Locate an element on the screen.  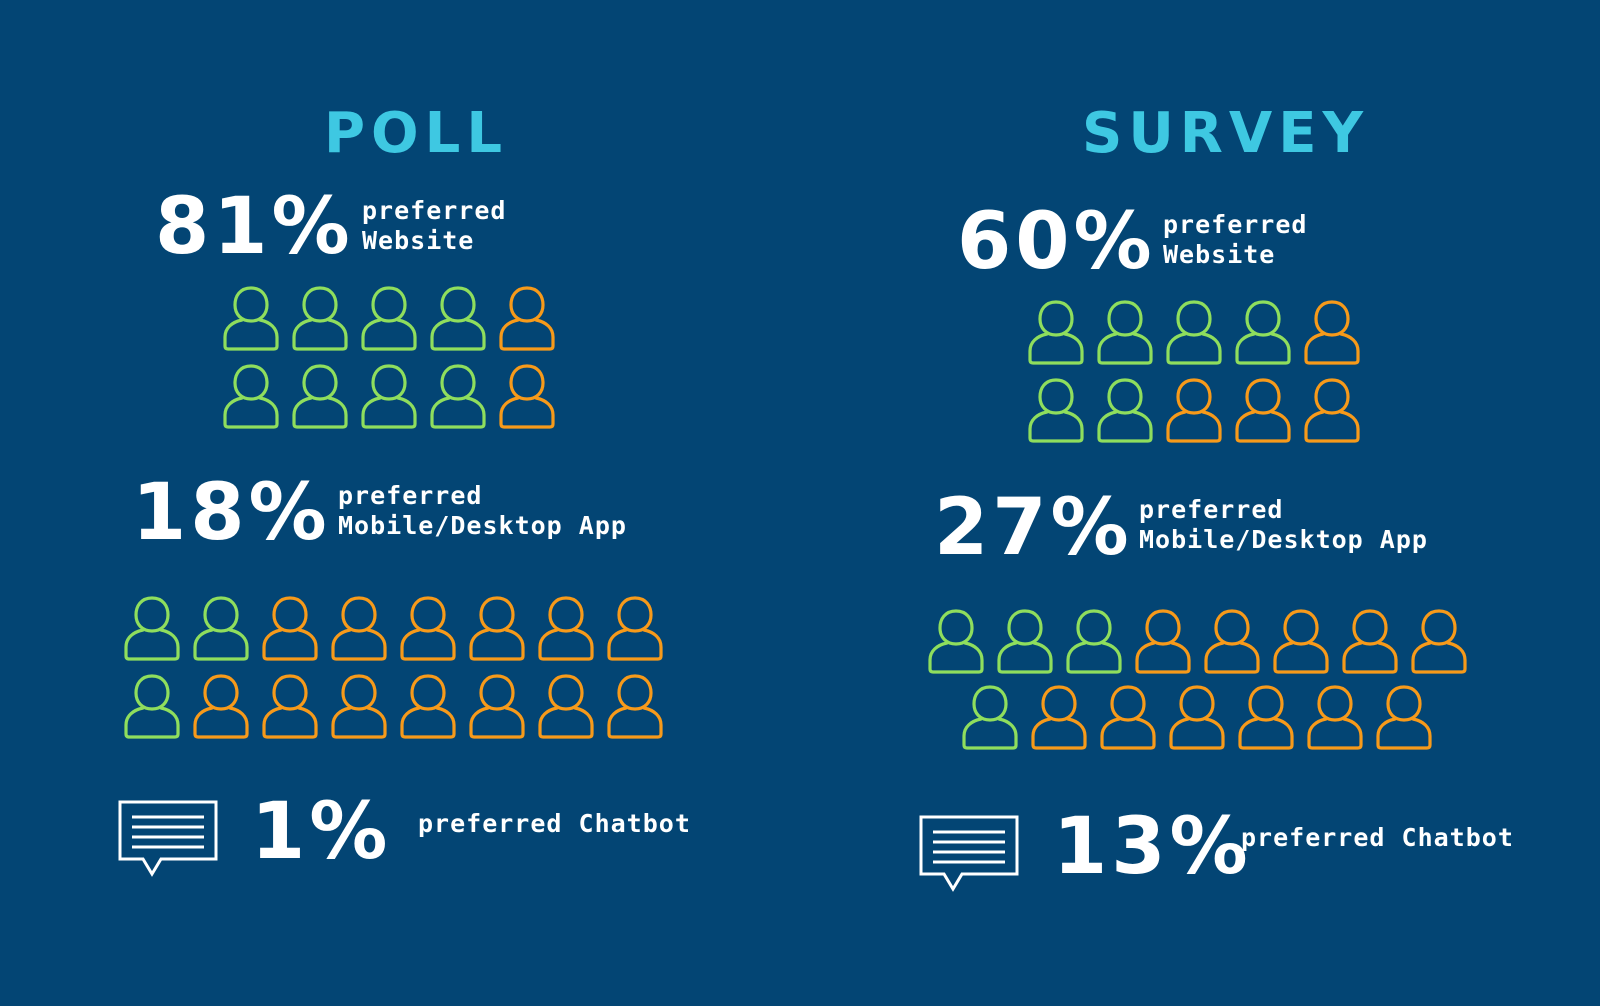
poll-website-label: preferred Website is located at coordinates (434, 226).